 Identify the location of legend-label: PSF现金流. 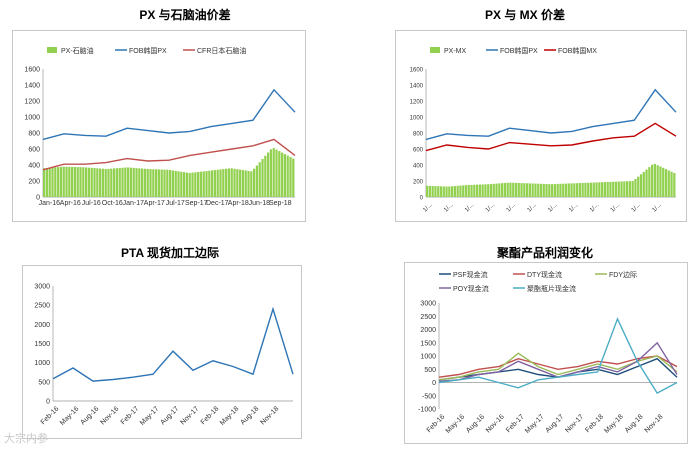
(470, 274).